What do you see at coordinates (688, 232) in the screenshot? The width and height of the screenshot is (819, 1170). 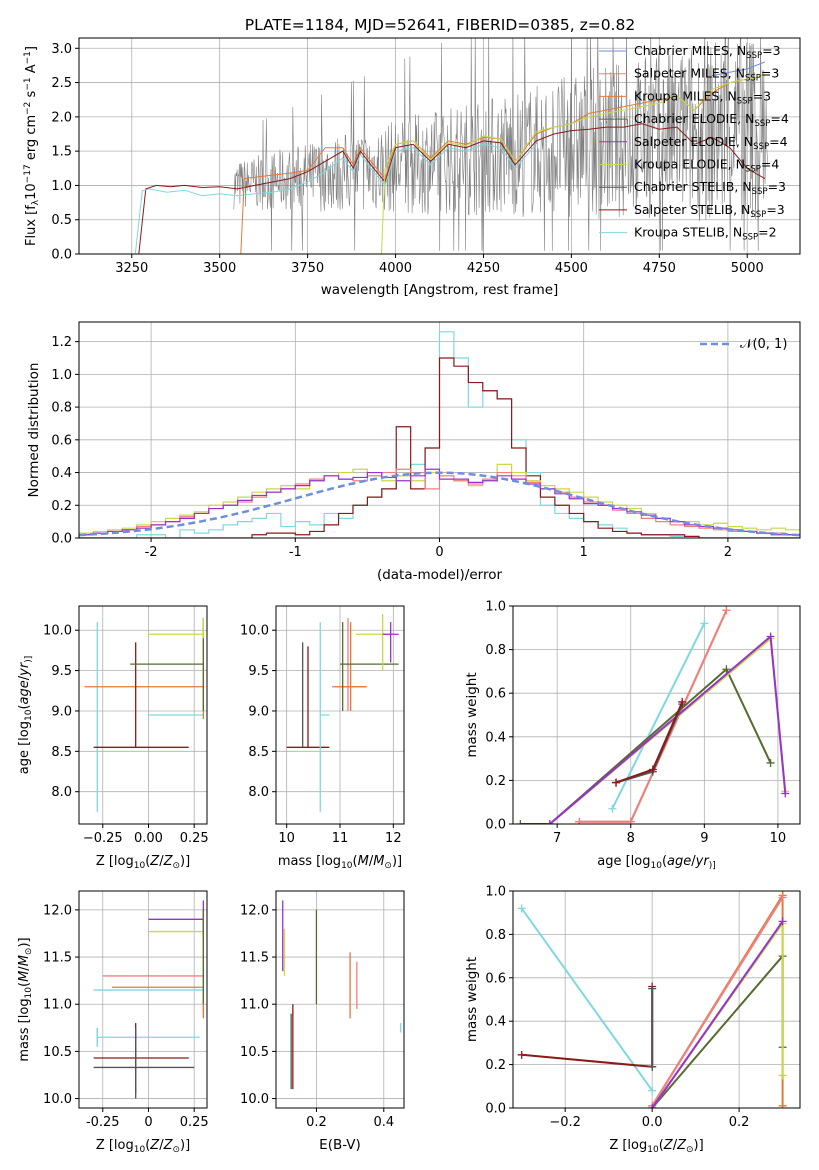 I see `legend-text: Kroupa STELIB, N` at bounding box center [688, 232].